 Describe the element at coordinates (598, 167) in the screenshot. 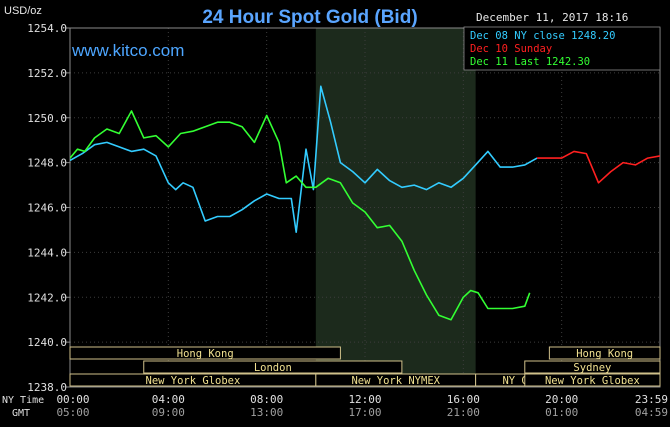

I see `series-line` at that location.